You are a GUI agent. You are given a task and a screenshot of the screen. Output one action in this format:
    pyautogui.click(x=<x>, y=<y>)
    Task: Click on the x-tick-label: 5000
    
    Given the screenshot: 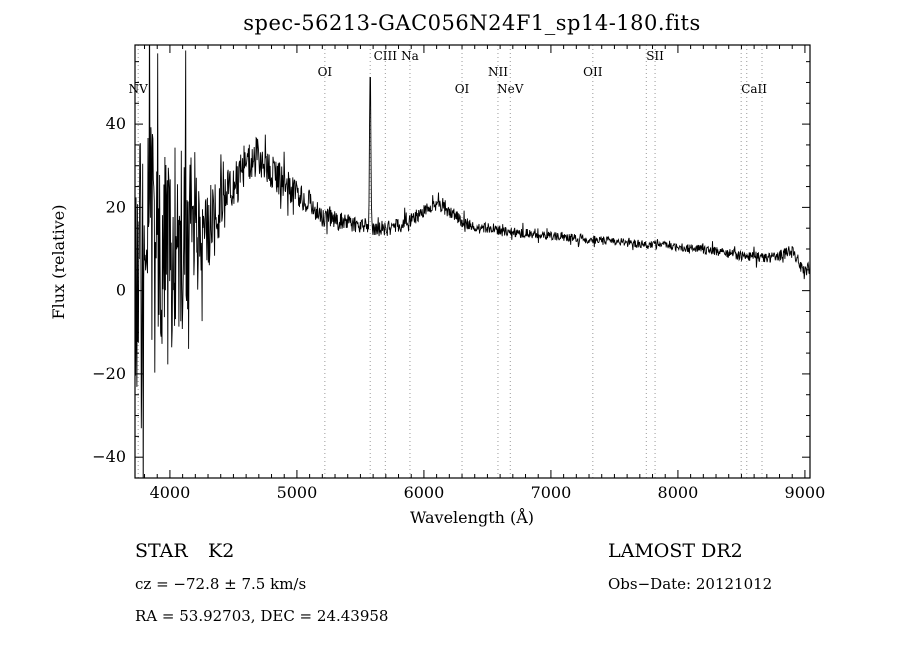 What is the action you would take?
    pyautogui.click(x=297, y=492)
    